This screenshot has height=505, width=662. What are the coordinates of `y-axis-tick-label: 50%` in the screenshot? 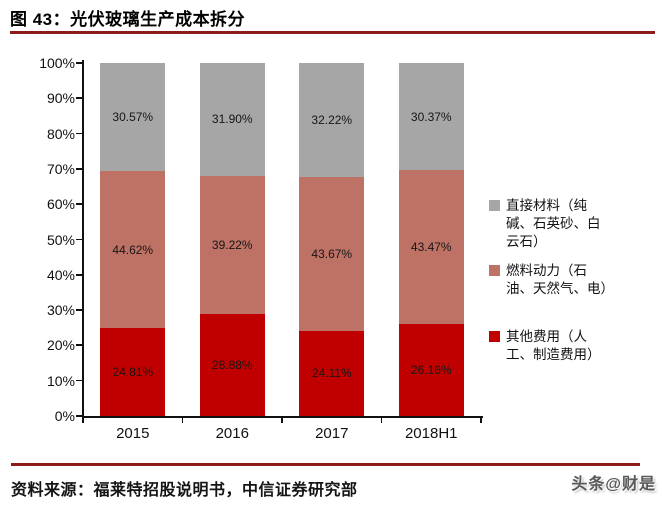 It's located at (60, 239).